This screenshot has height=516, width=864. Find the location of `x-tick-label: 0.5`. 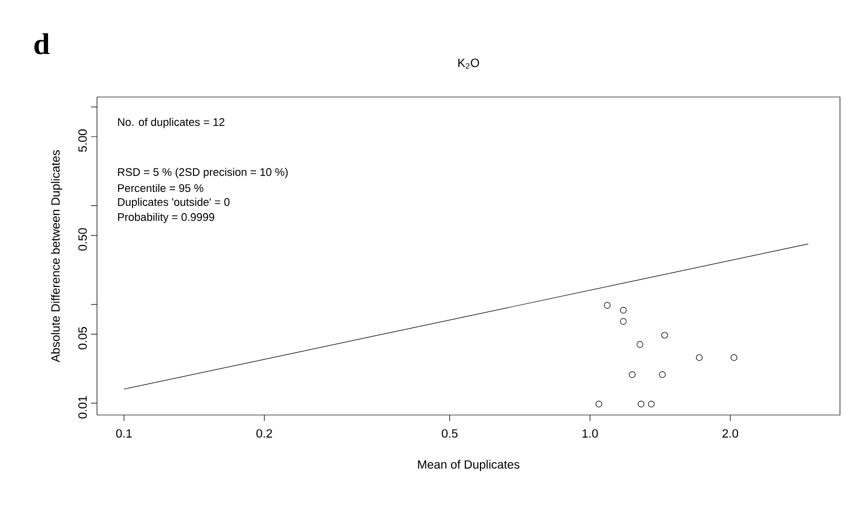

x-tick-label: 0.5 is located at coordinates (450, 433).